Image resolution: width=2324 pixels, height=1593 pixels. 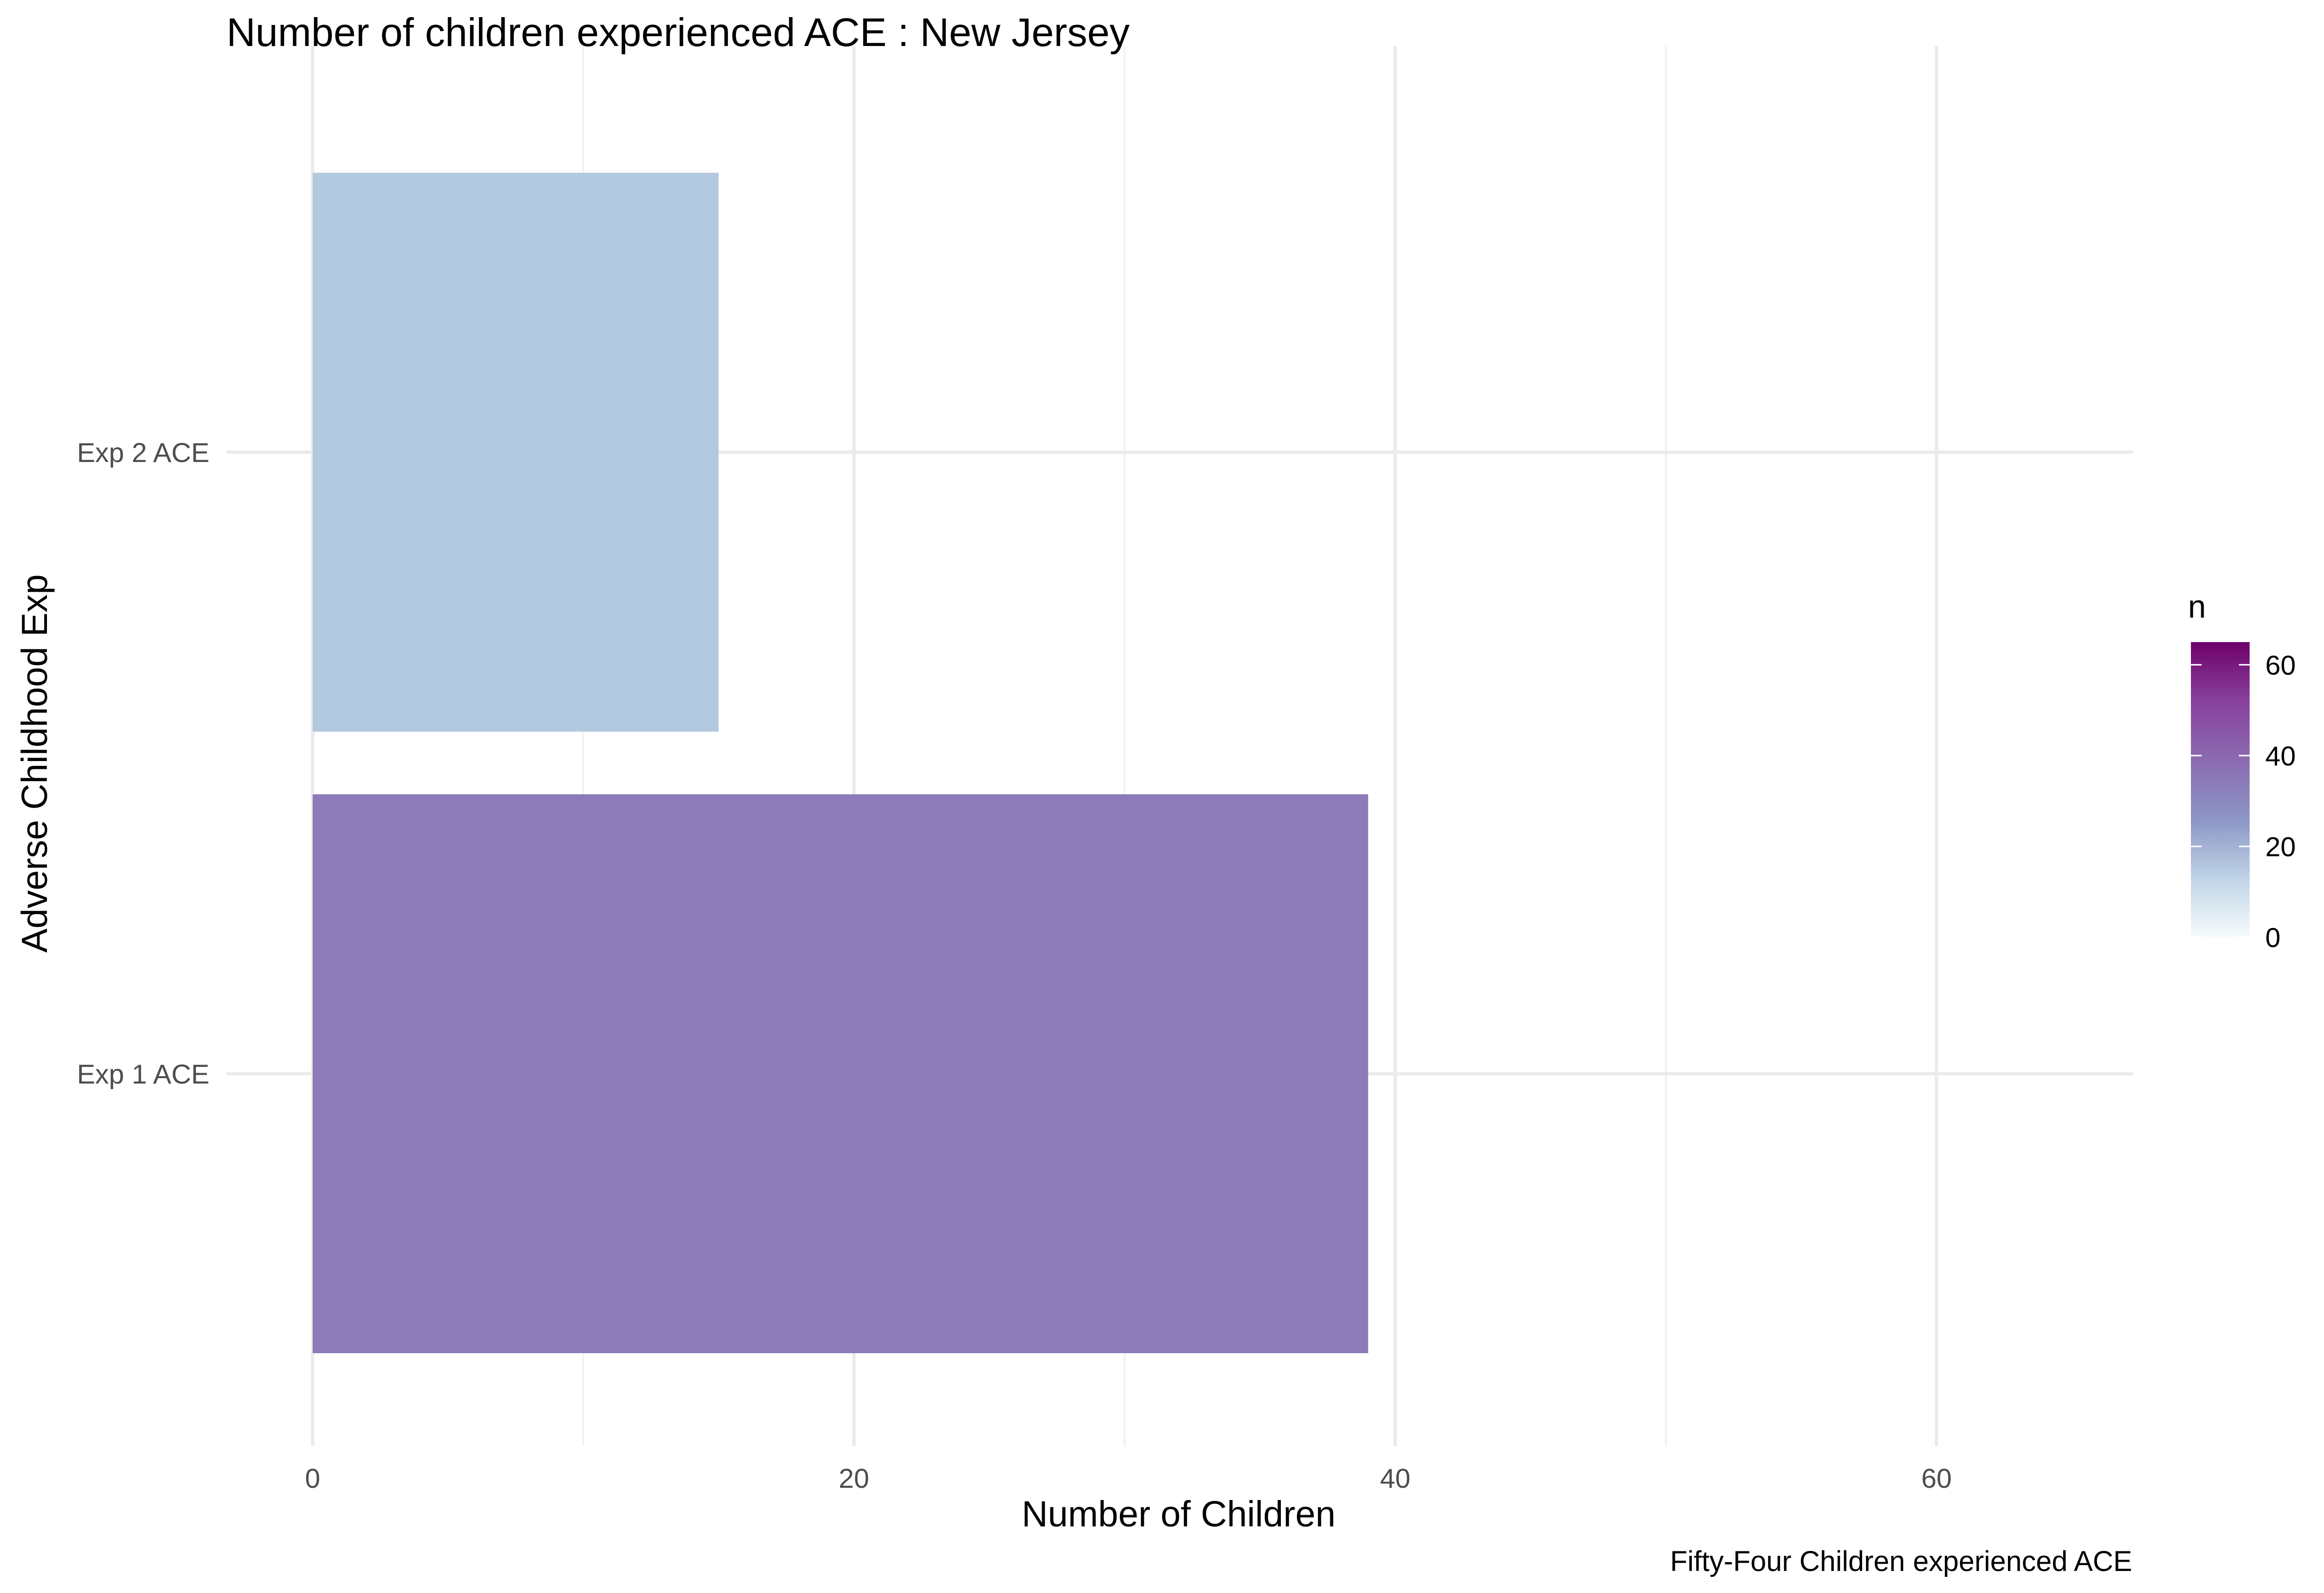 I want to click on x-tick-label: 20, so click(x=854, y=1478).